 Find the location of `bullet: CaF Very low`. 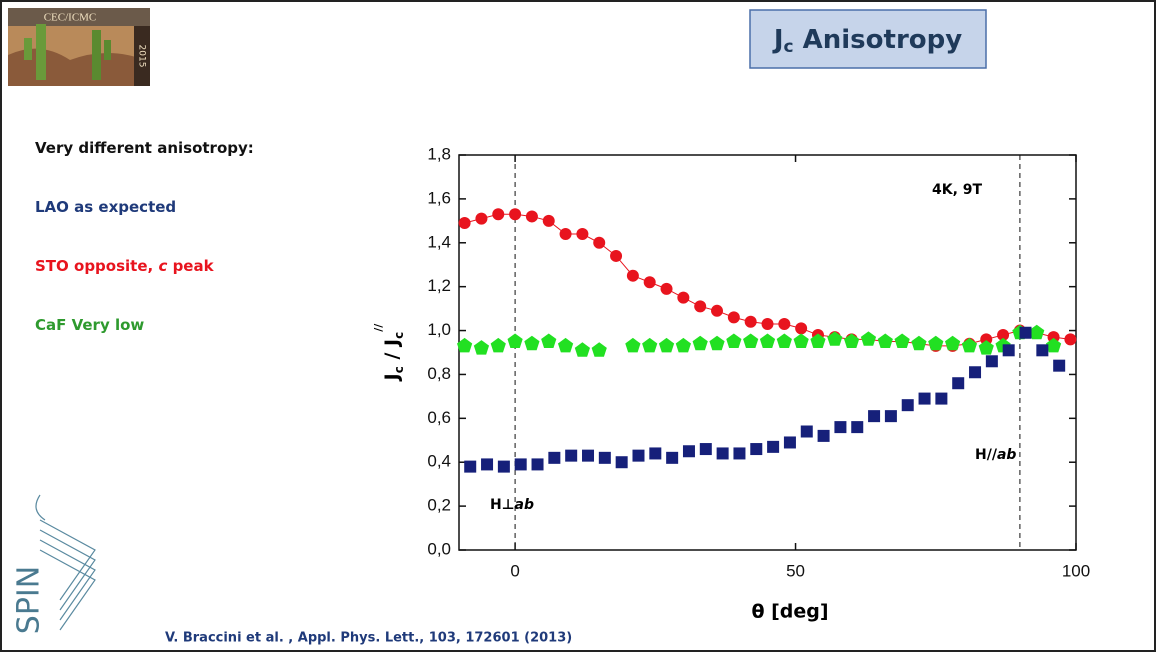

bullet: CaF Very low is located at coordinates (89, 325).